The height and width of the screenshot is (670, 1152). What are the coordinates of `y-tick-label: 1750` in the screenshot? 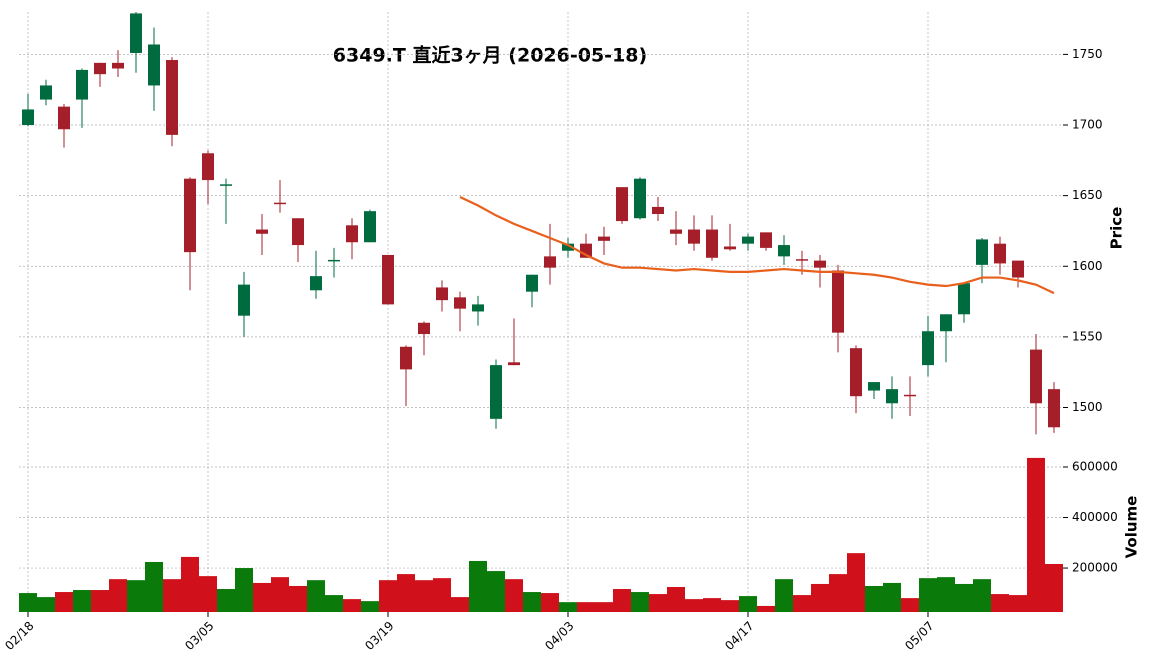 It's located at (1087, 54).